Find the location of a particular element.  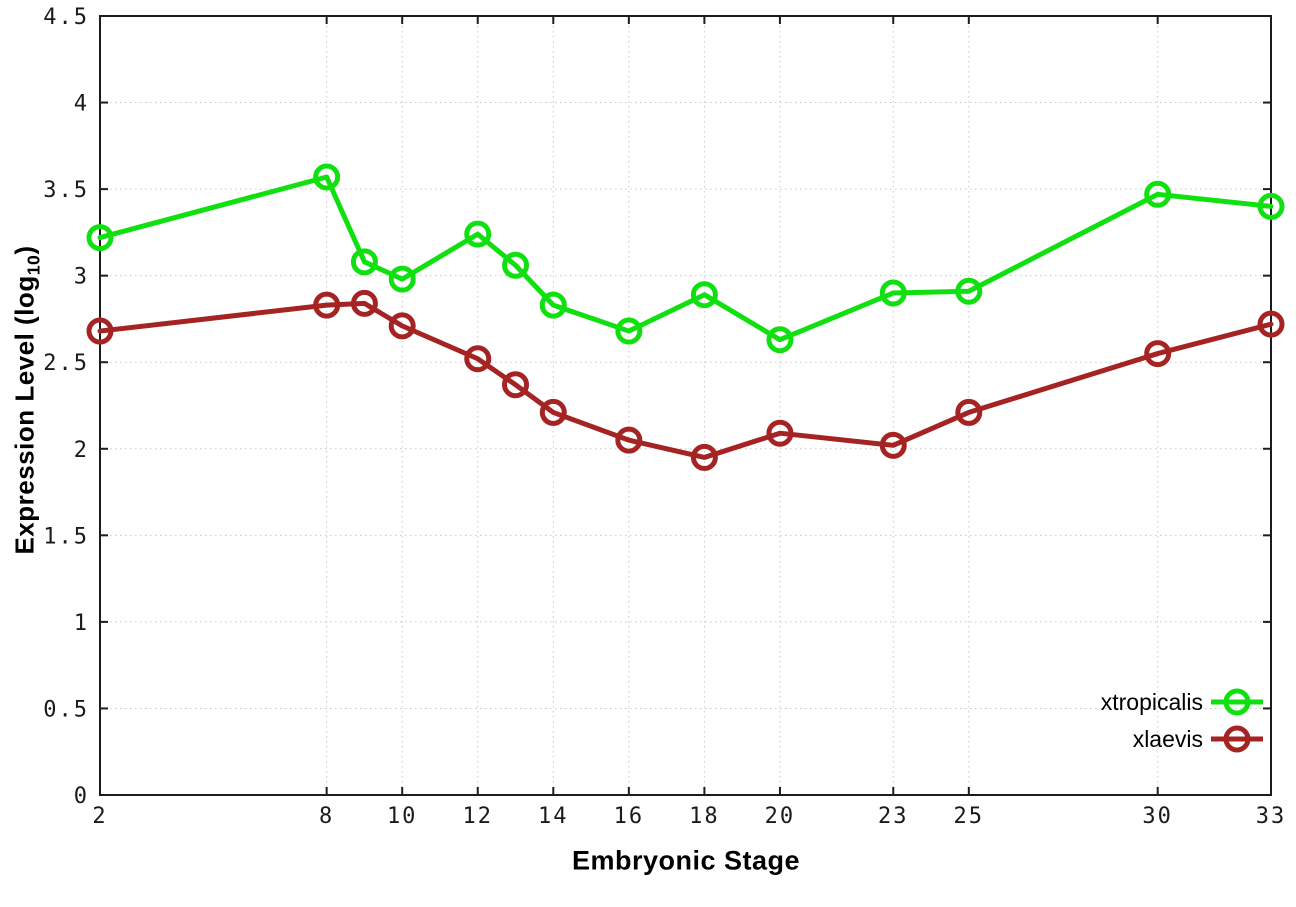

x-tick-label: 14 is located at coordinates (553, 816).